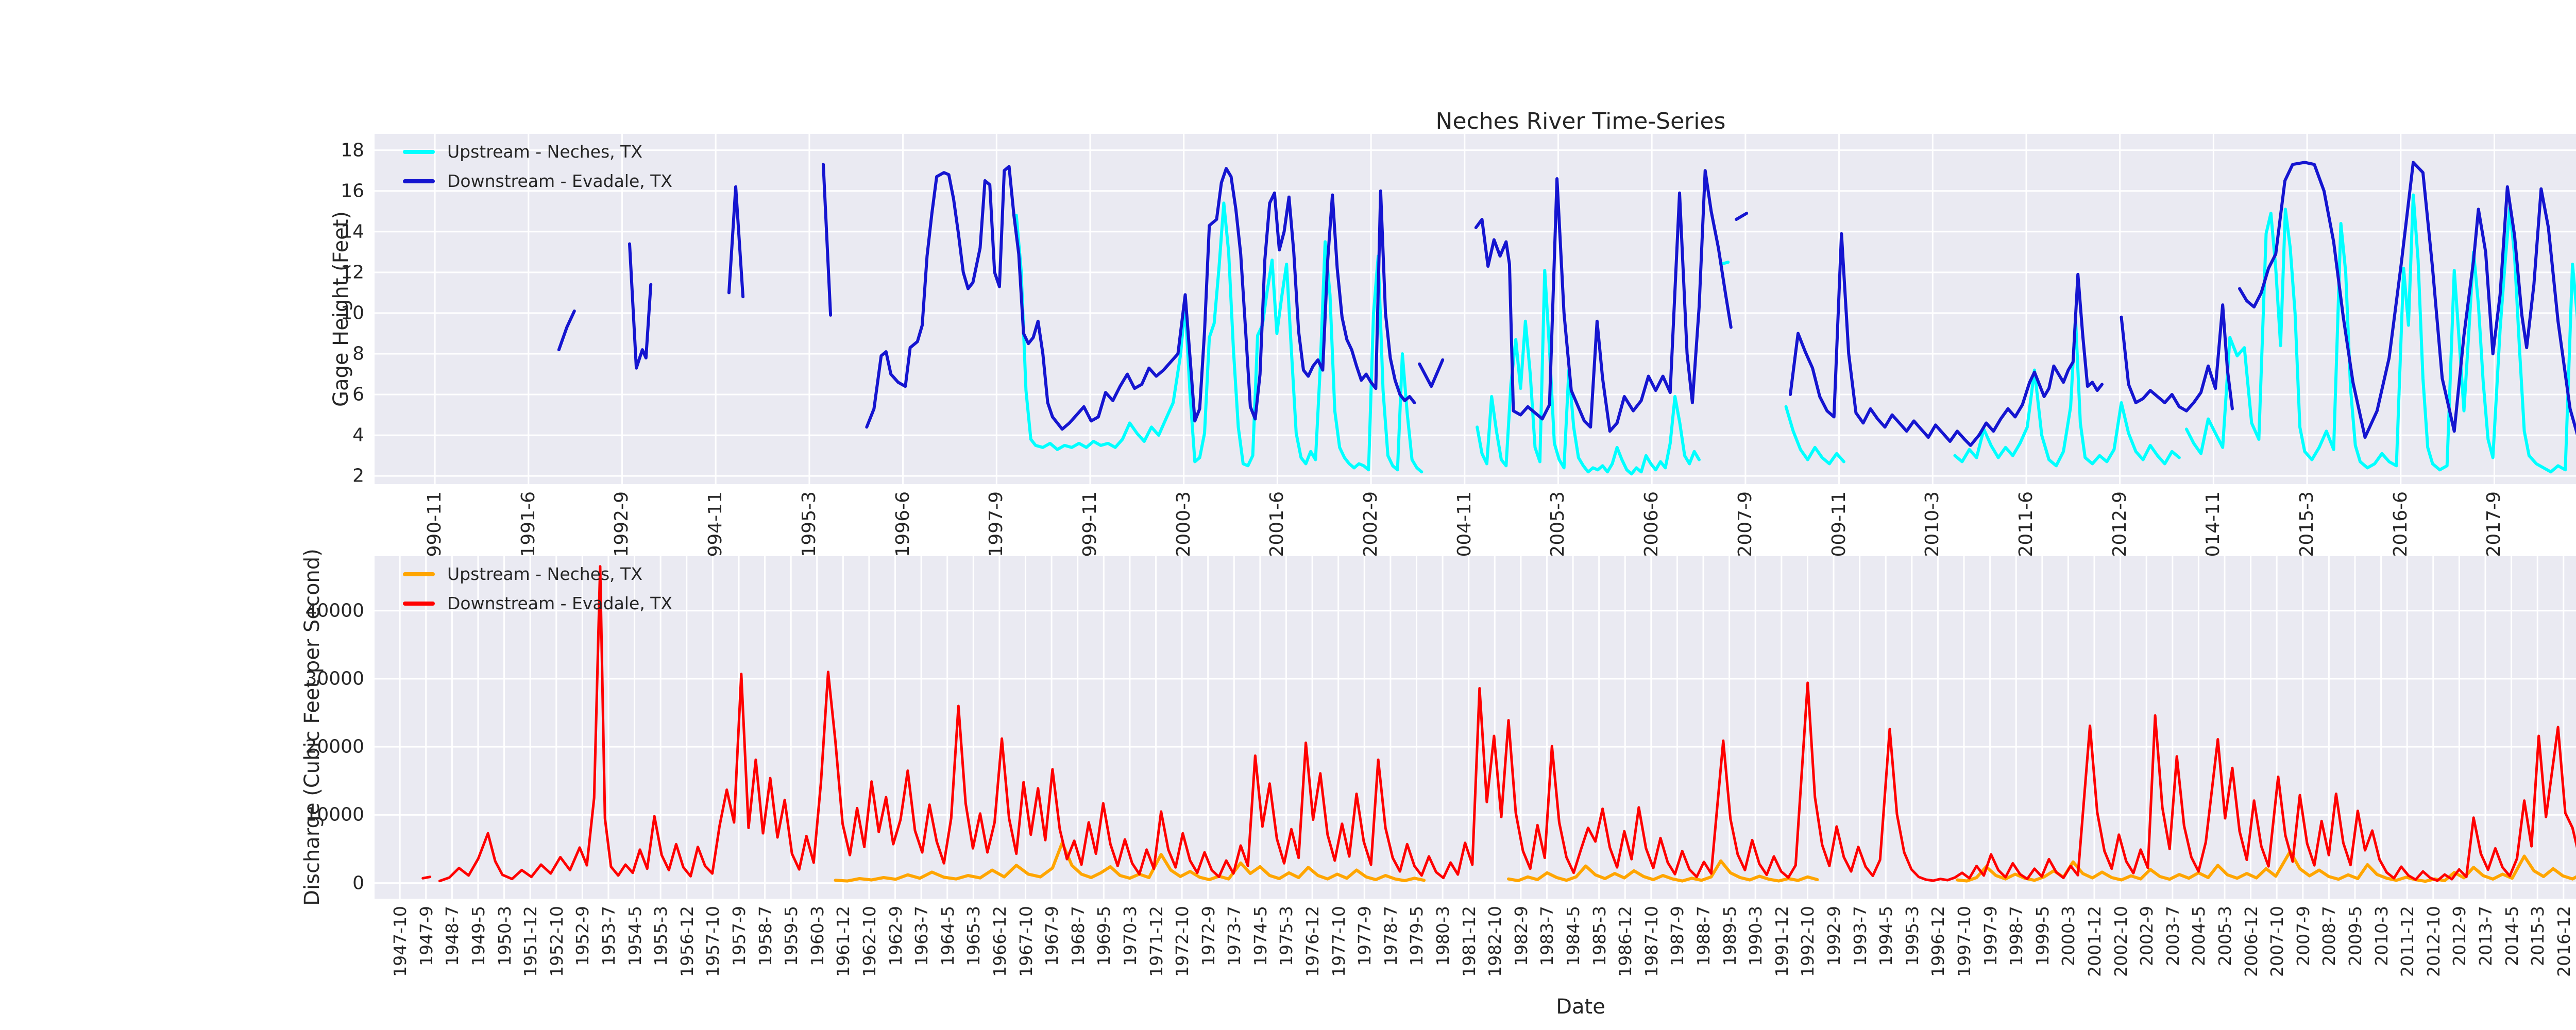 Image resolution: width=2576 pixels, height=1030 pixels. What do you see at coordinates (1599, 936) in the screenshot?
I see `x-tick-label: 1985-3` at bounding box center [1599, 936].